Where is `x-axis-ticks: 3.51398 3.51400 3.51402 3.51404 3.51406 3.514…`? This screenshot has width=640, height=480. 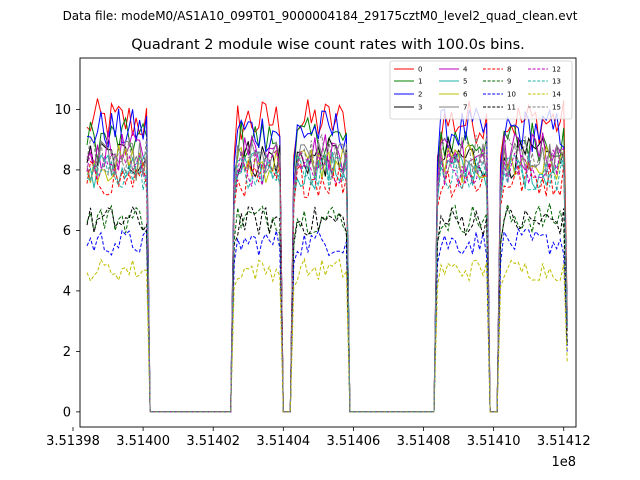
x-axis-ticks: 3.51398 3.51400 3.51402 3.51404 3.51406 3.514… is located at coordinates (318, 438).